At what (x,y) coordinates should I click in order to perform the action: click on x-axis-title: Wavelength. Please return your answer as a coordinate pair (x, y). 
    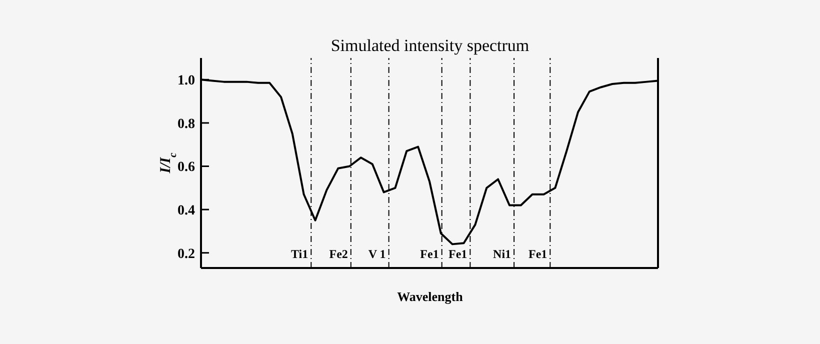
    Looking at the image, I should click on (430, 296).